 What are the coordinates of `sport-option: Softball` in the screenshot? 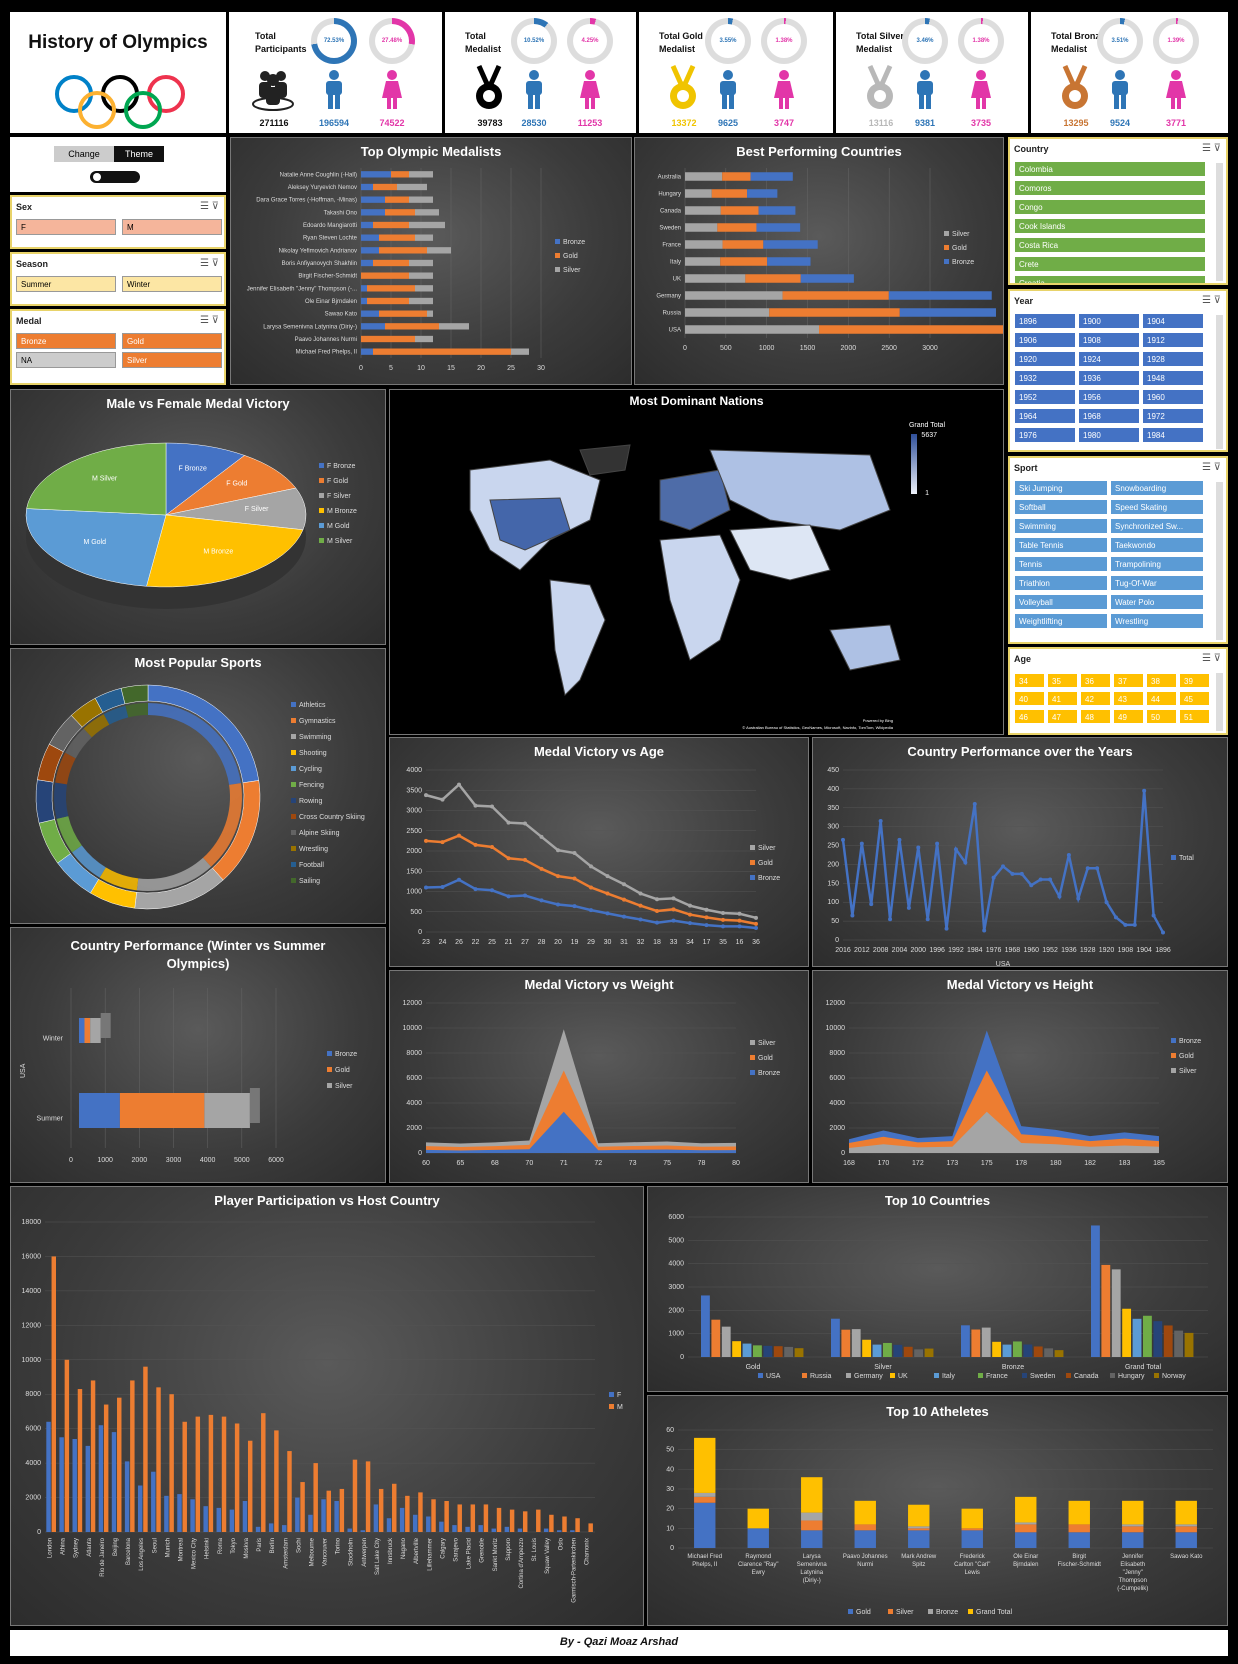 It's located at (1061, 507).